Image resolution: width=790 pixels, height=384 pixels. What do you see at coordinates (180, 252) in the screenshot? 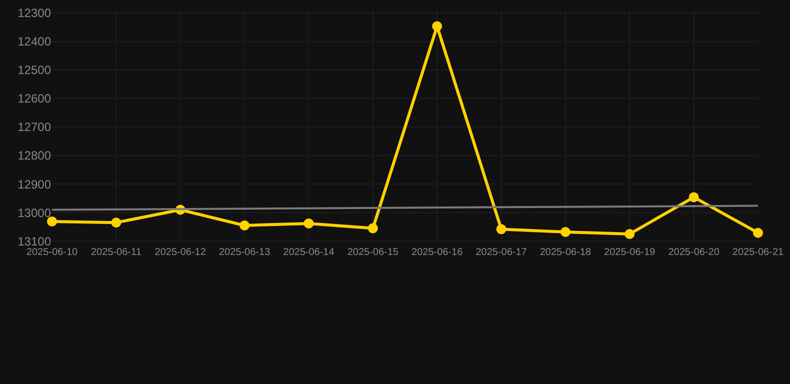
I see `x-tick-label: 2025-06-12` at bounding box center [180, 252].